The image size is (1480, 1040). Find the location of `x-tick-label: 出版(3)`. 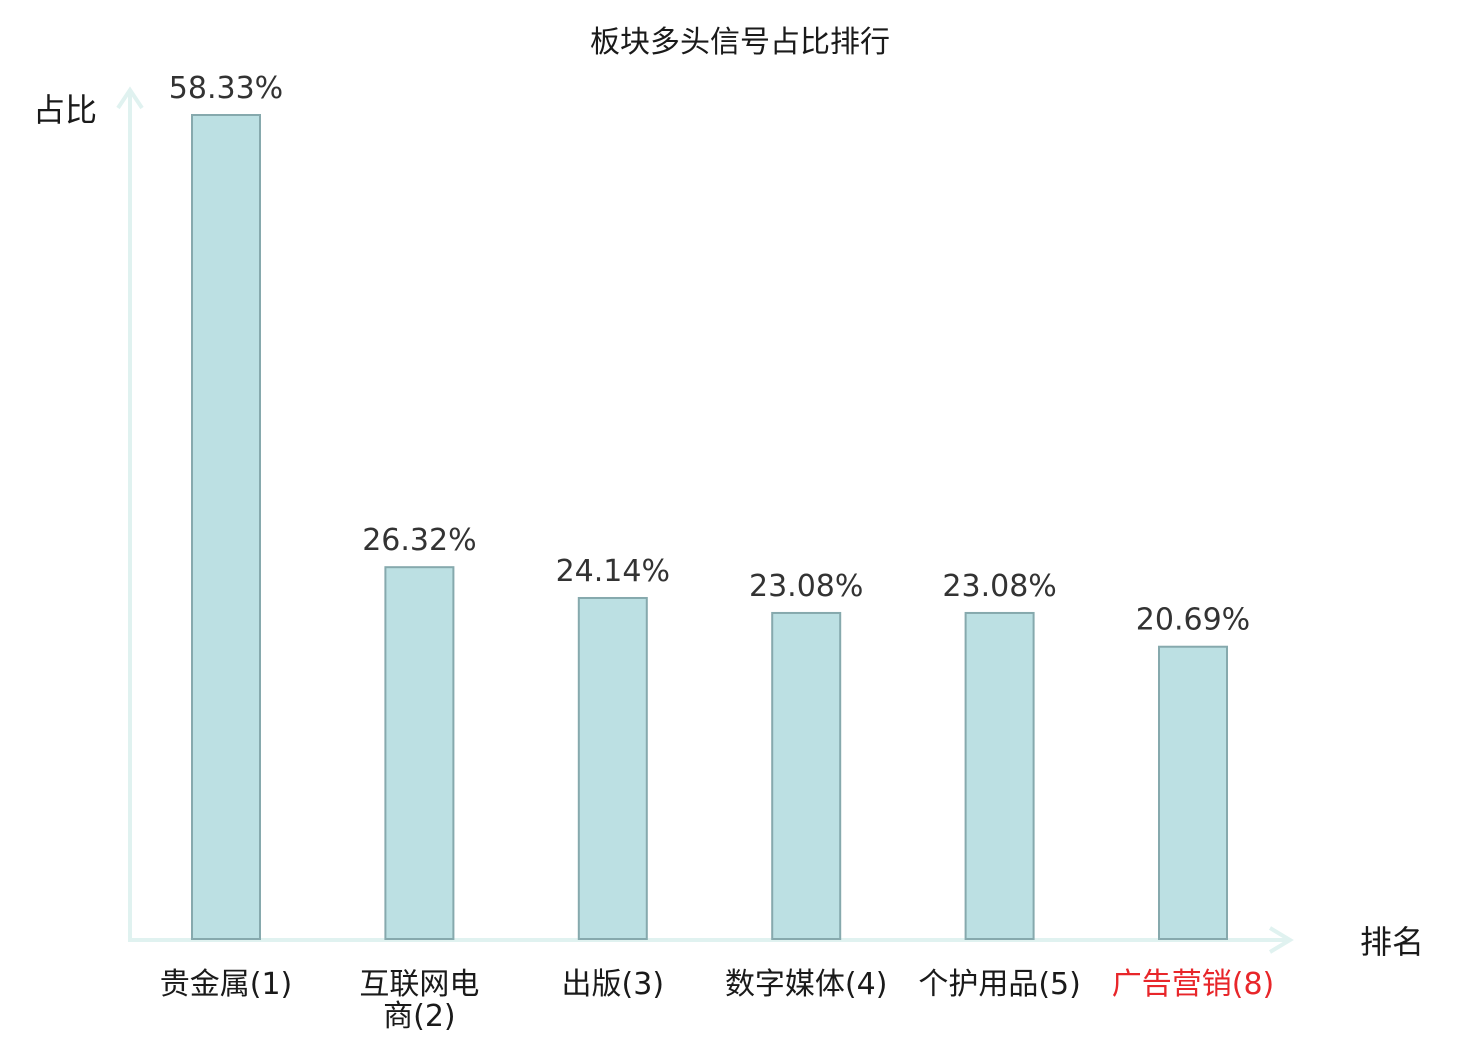

x-tick-label: 出版(3) is located at coordinates (613, 984).